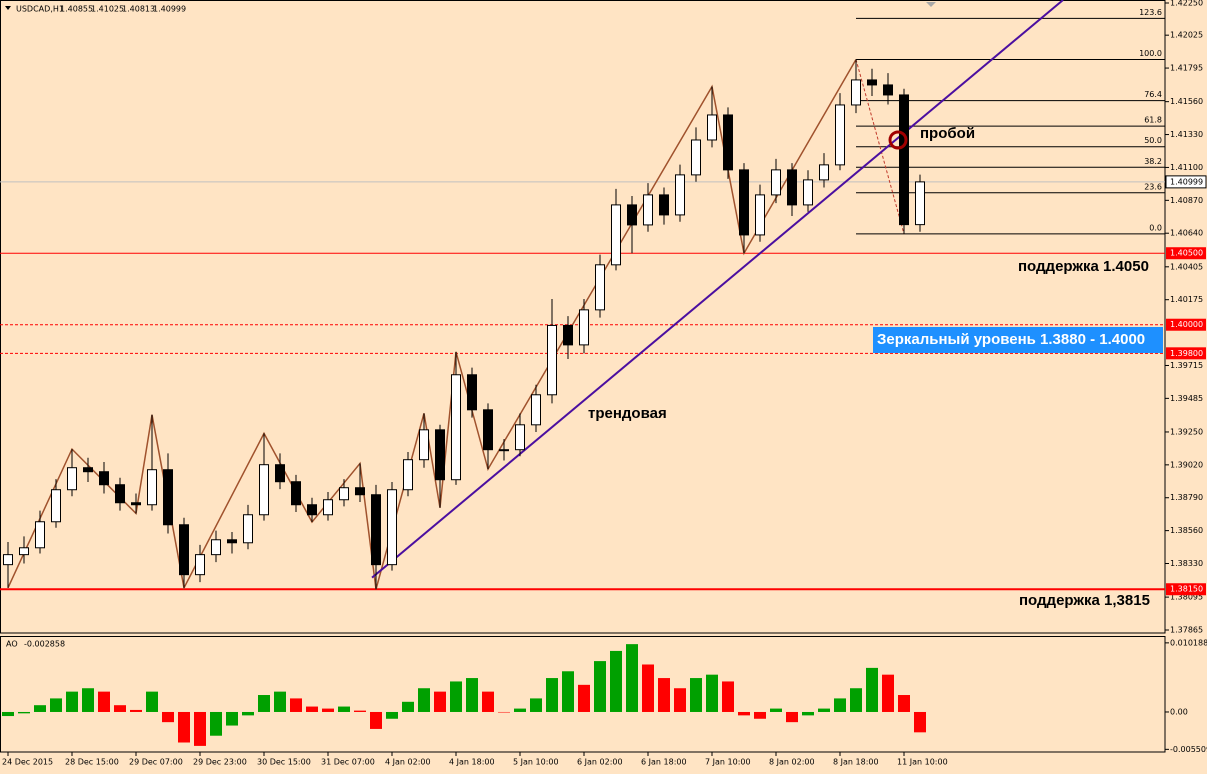 The image size is (1207, 774). Describe the element at coordinates (169, 9) in the screenshot. I see `header-close: 1.40999` at that location.